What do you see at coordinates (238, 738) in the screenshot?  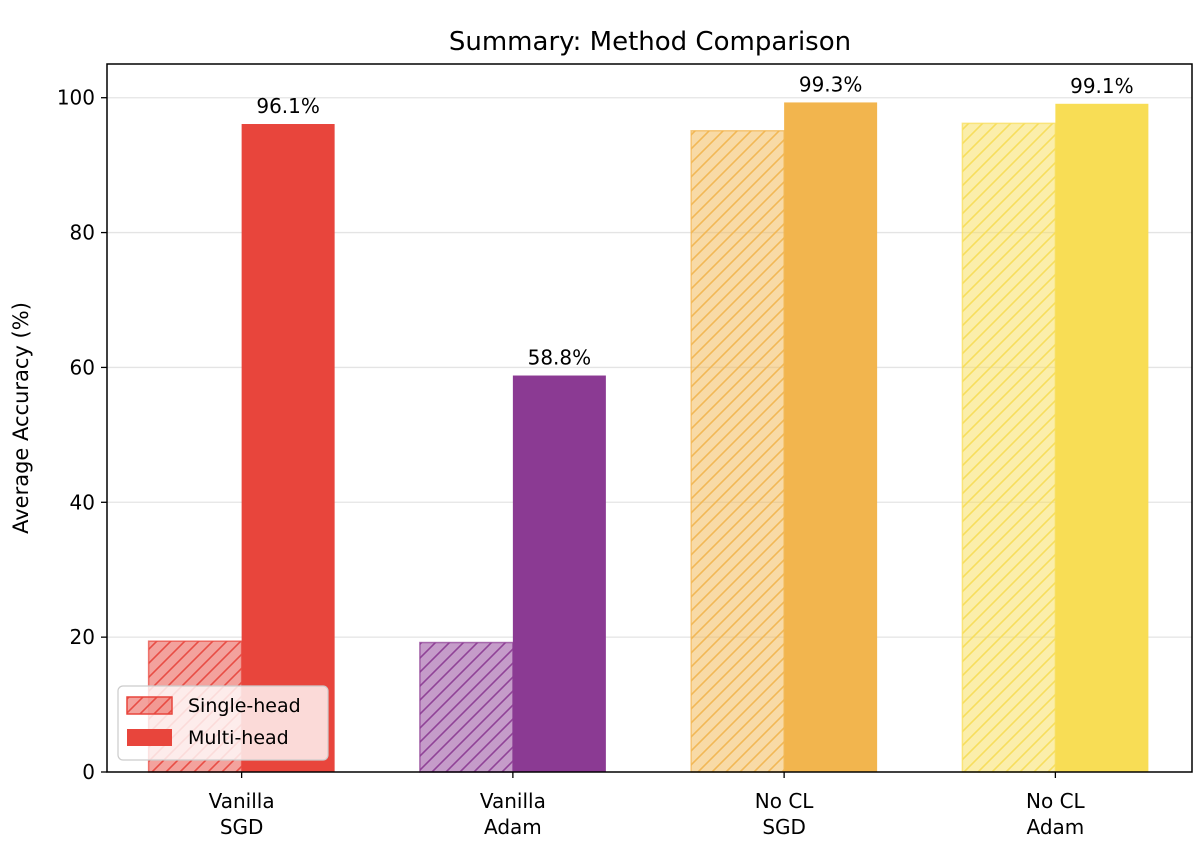 I see `legend-label: Multi-head` at bounding box center [238, 738].